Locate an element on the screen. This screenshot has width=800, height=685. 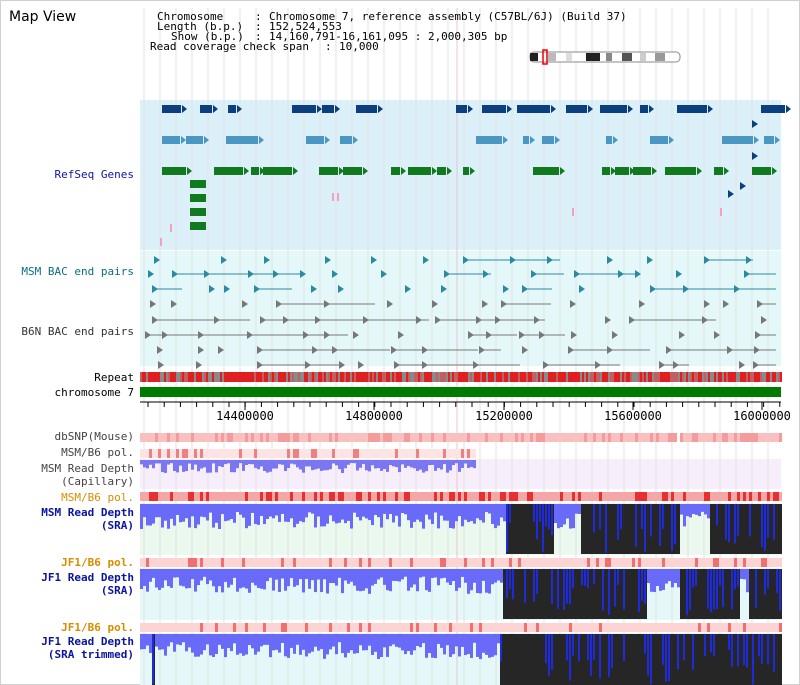
track-label-refseq: RefSeq Genes is located at coordinates (94, 174).